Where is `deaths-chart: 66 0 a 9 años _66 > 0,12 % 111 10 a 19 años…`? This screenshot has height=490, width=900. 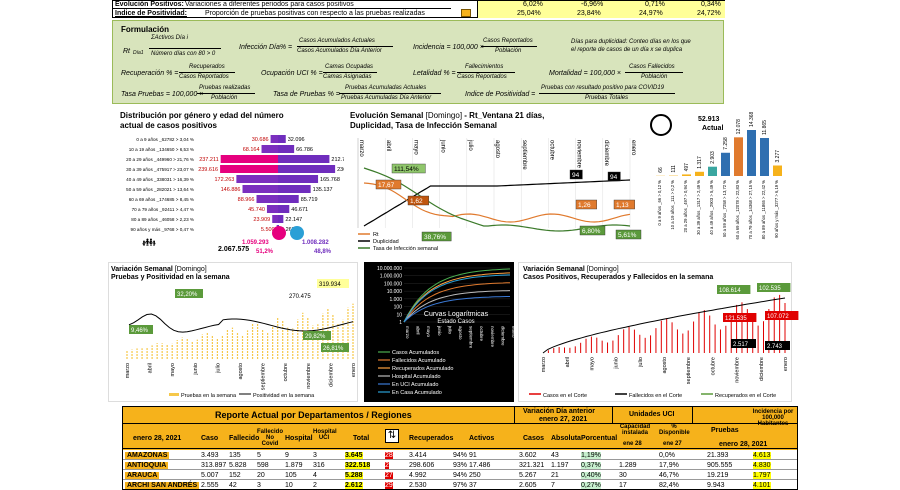 deaths-chart: 66 0 a 9 años _66 > 0,12 % 111 10 a 19 años… is located at coordinates (719, 175).